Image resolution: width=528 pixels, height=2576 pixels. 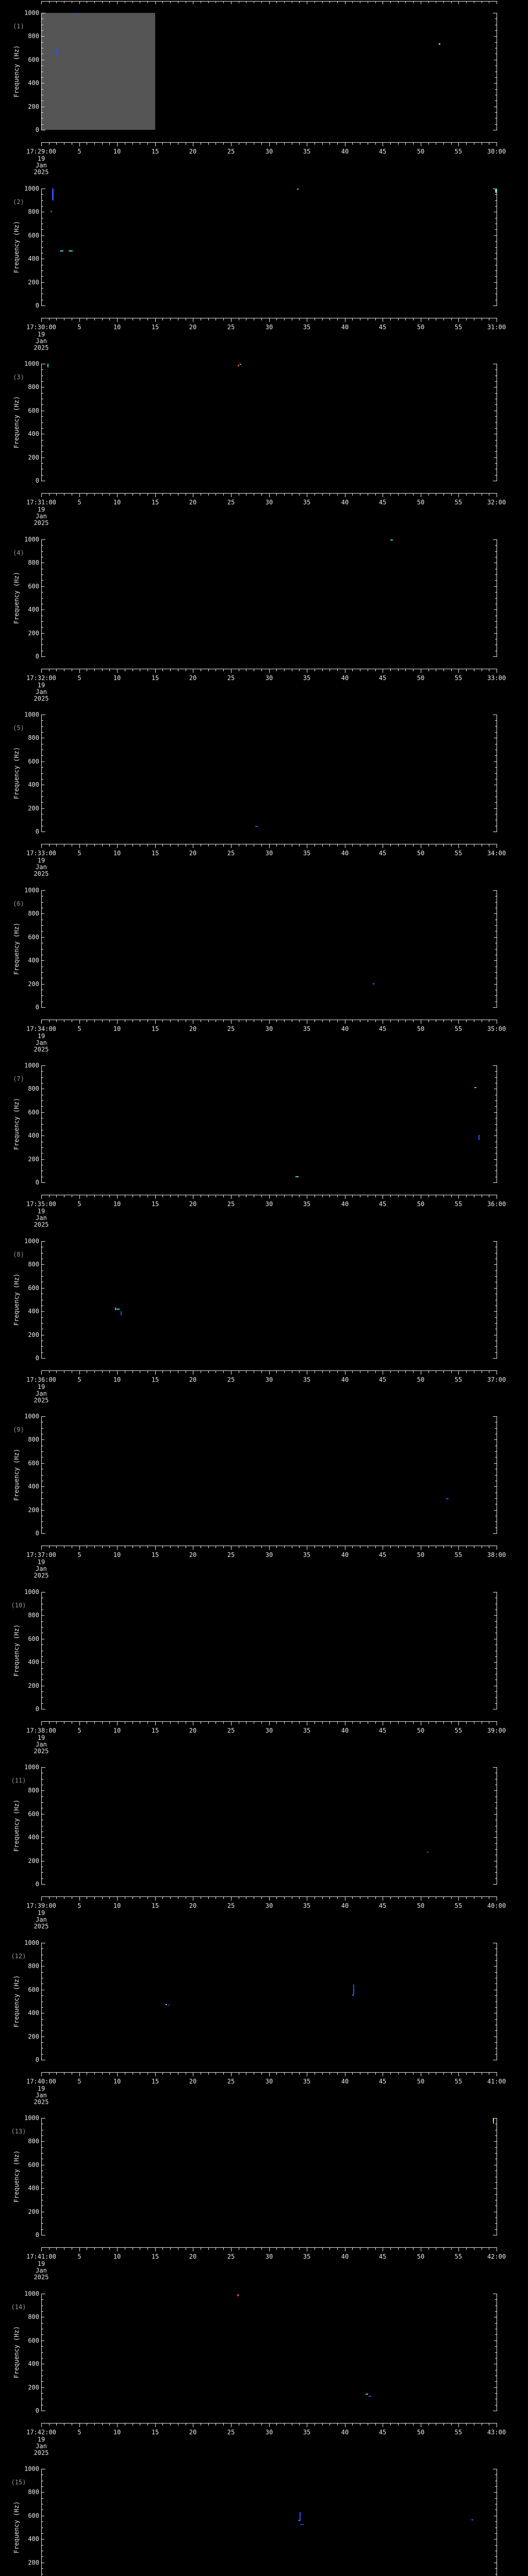 What do you see at coordinates (497, 151) in the screenshot?
I see `x-end-label: 30:00` at bounding box center [497, 151].